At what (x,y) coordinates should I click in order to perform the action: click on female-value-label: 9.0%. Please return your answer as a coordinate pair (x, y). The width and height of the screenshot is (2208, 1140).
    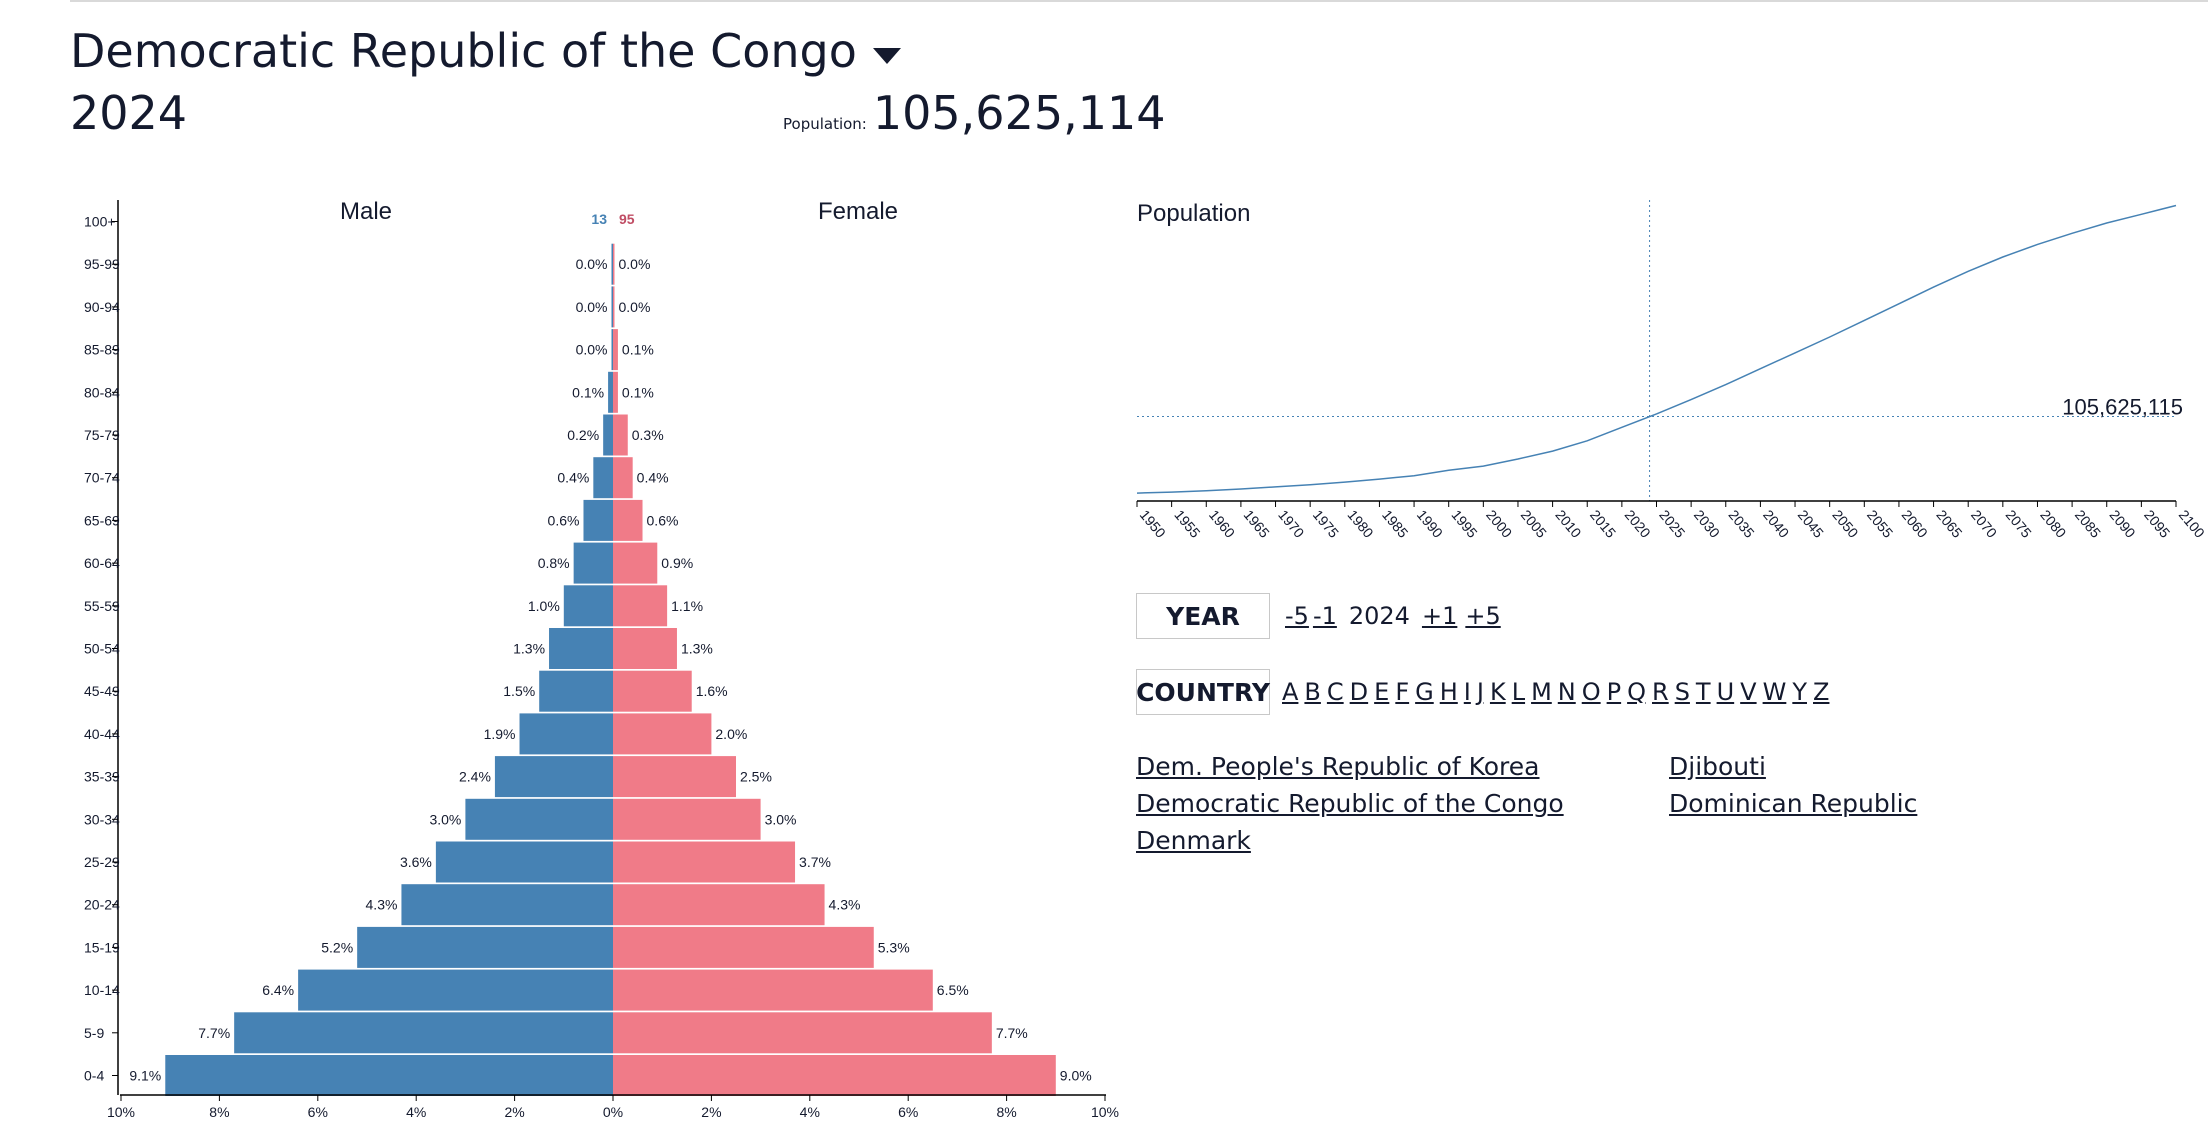
    Looking at the image, I should click on (1076, 1076).